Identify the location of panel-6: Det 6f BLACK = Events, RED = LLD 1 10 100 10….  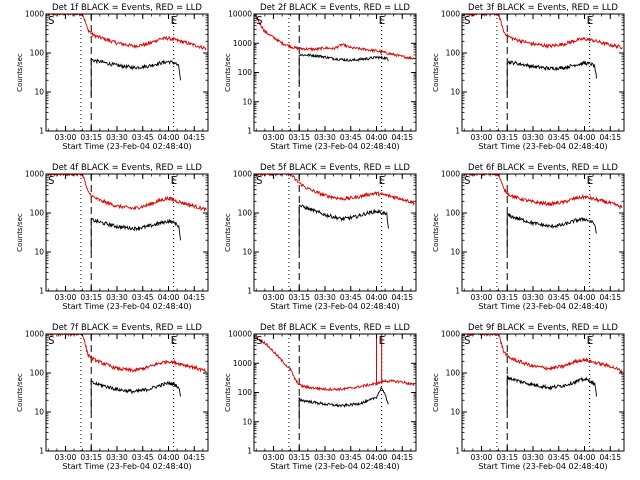
(528, 237).